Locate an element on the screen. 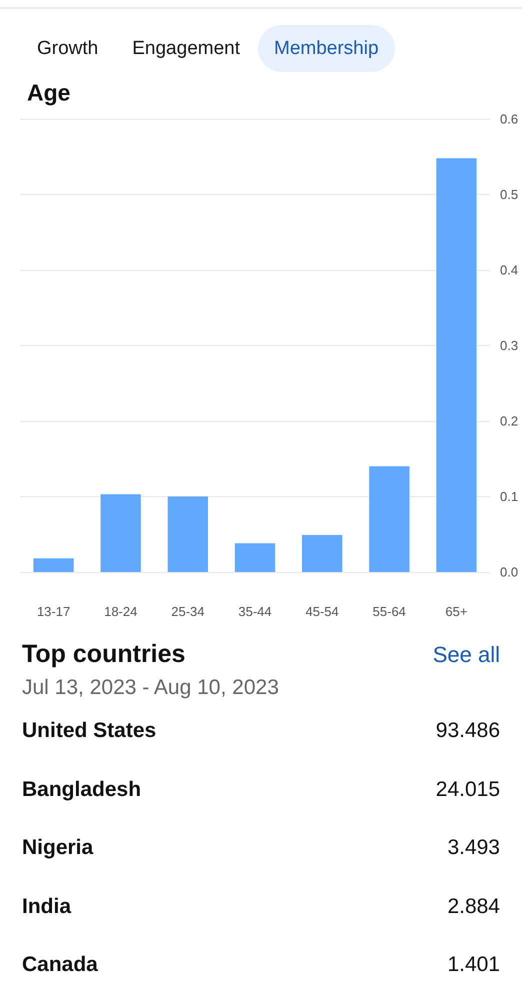  y-tick-label: 0.2 is located at coordinates (509, 421).